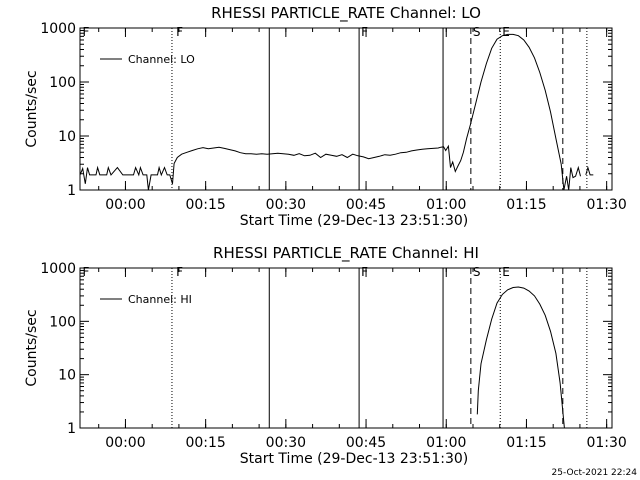 This screenshot has height=480, width=640. What do you see at coordinates (346, 253) in the screenshot?
I see `chart-title: RHESSI PARTICLE_RATE Channel: HI` at bounding box center [346, 253].